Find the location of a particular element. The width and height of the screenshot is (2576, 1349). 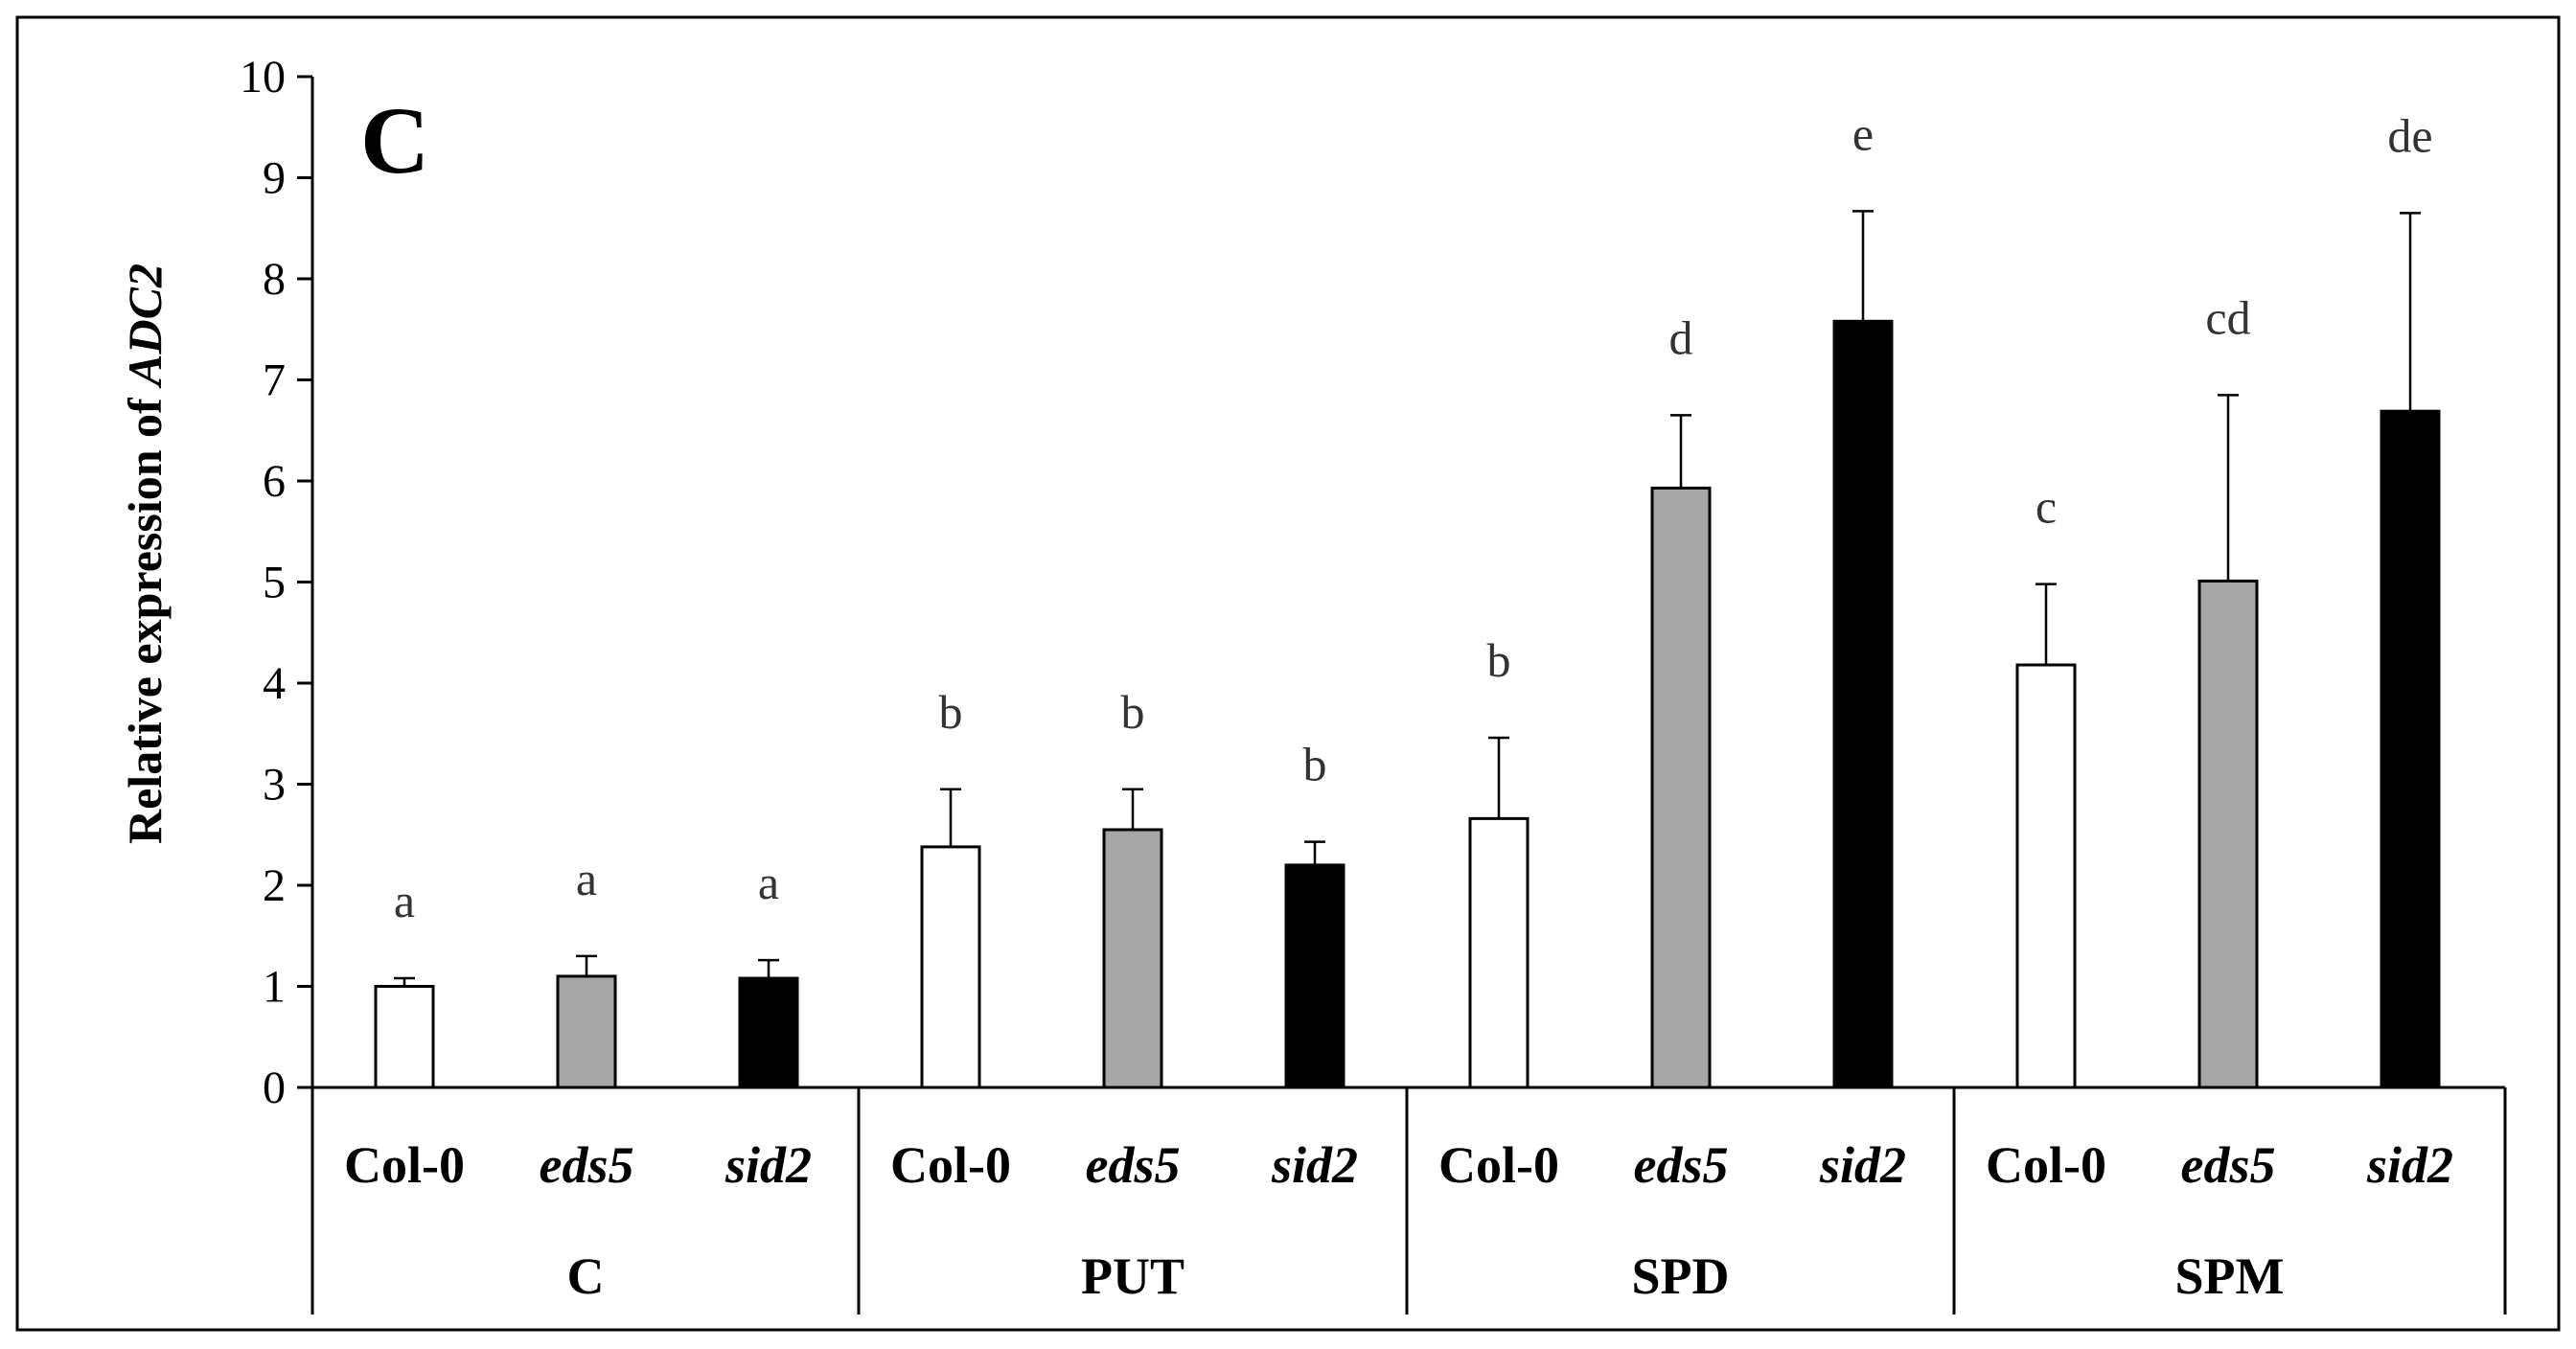

y-axis-title: Relative expression of ADC2 is located at coordinates (145, 553).